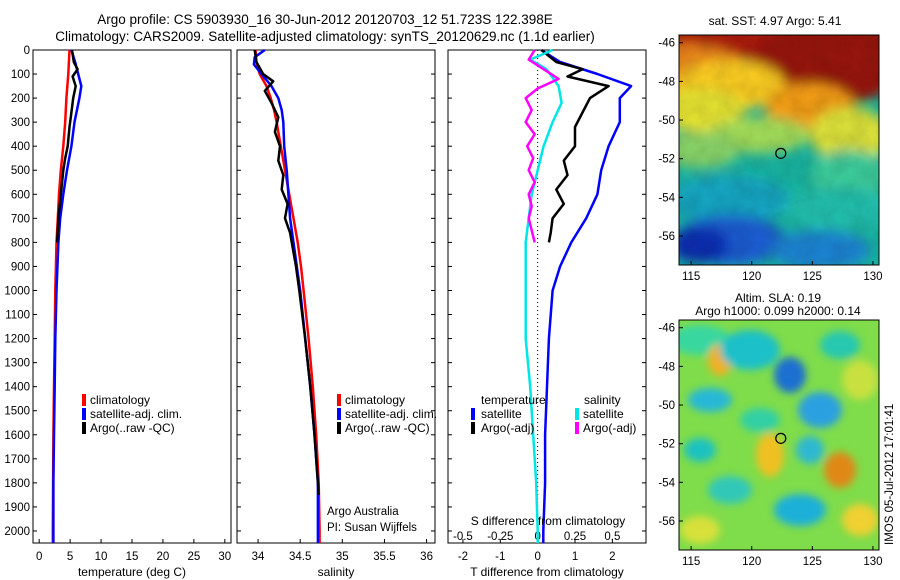 The height and width of the screenshot is (580, 900). Describe the element at coordinates (603, 414) in the screenshot. I see `legend-s-satellite: satellite` at that location.